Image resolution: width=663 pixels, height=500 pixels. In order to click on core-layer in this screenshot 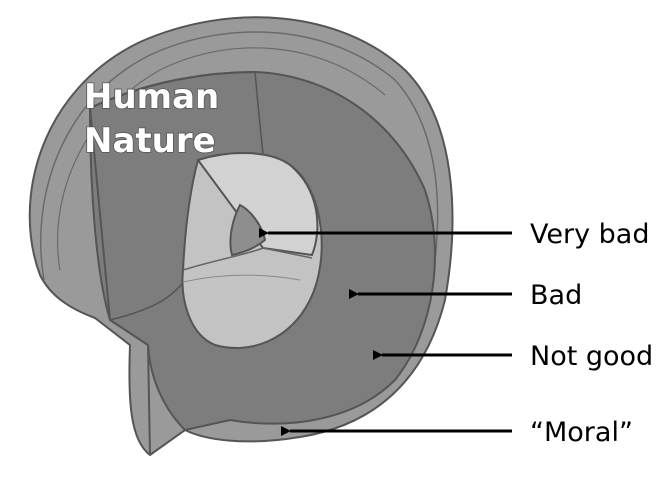, I will do `click(248, 230)`.